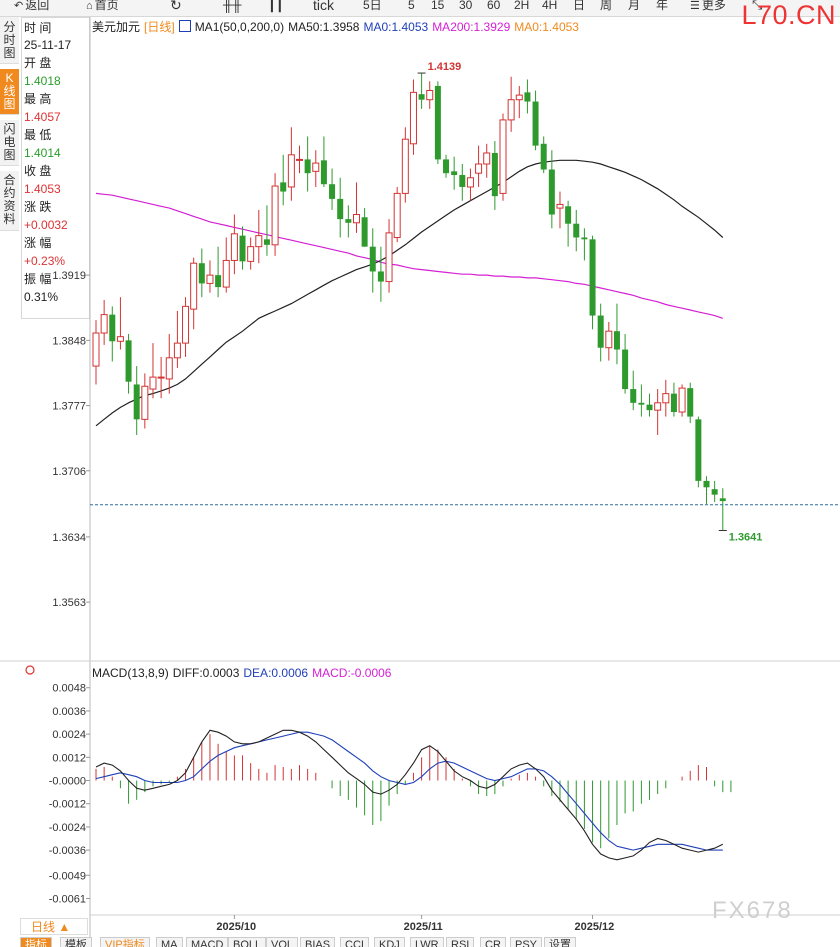 This screenshot has height=947, width=840. What do you see at coordinates (54, 926) in the screenshot?
I see `day-tab: 日线 ▲` at bounding box center [54, 926].